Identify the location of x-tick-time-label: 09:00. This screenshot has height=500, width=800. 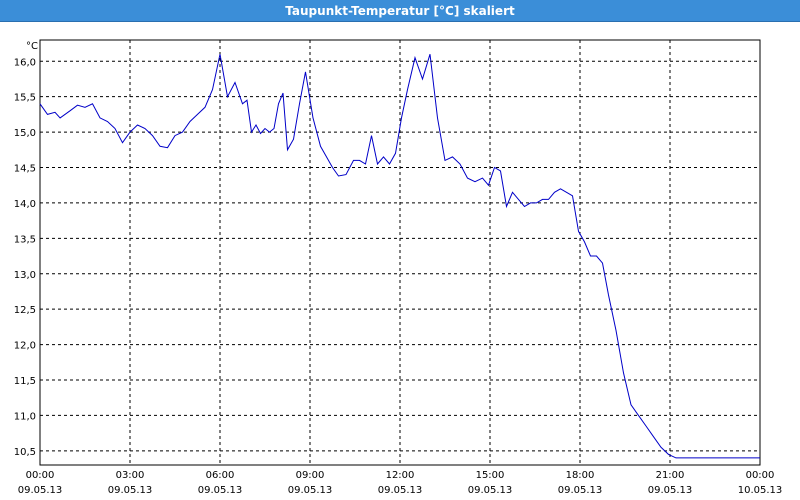
(310, 475).